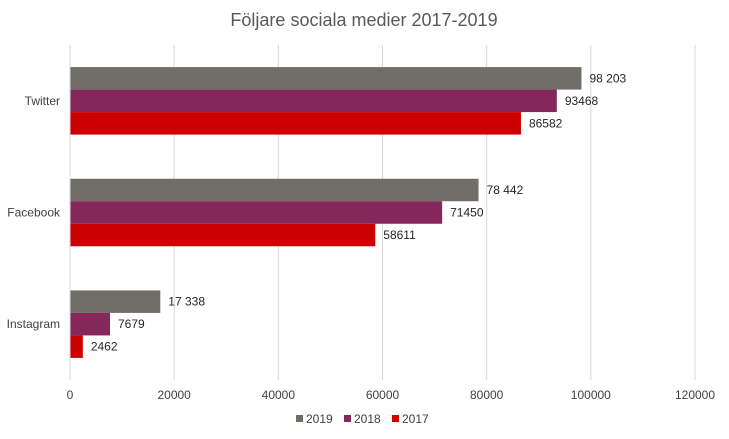 This screenshot has width=729, height=439. Describe the element at coordinates (76, 346) in the screenshot. I see `bar-2017-instagram` at that location.